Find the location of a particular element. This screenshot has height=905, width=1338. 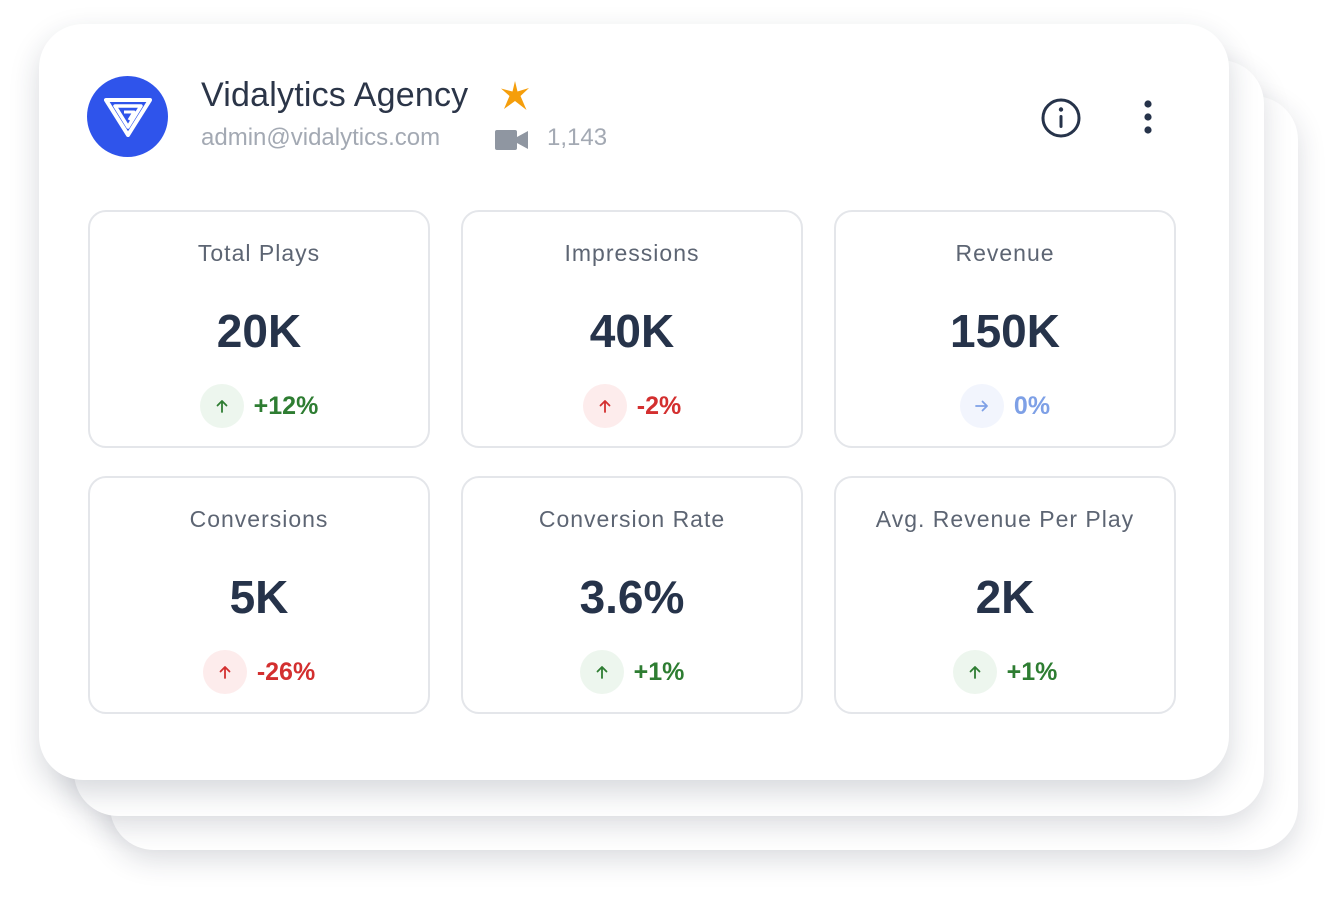

metric-change: -2% is located at coordinates (632, 406).